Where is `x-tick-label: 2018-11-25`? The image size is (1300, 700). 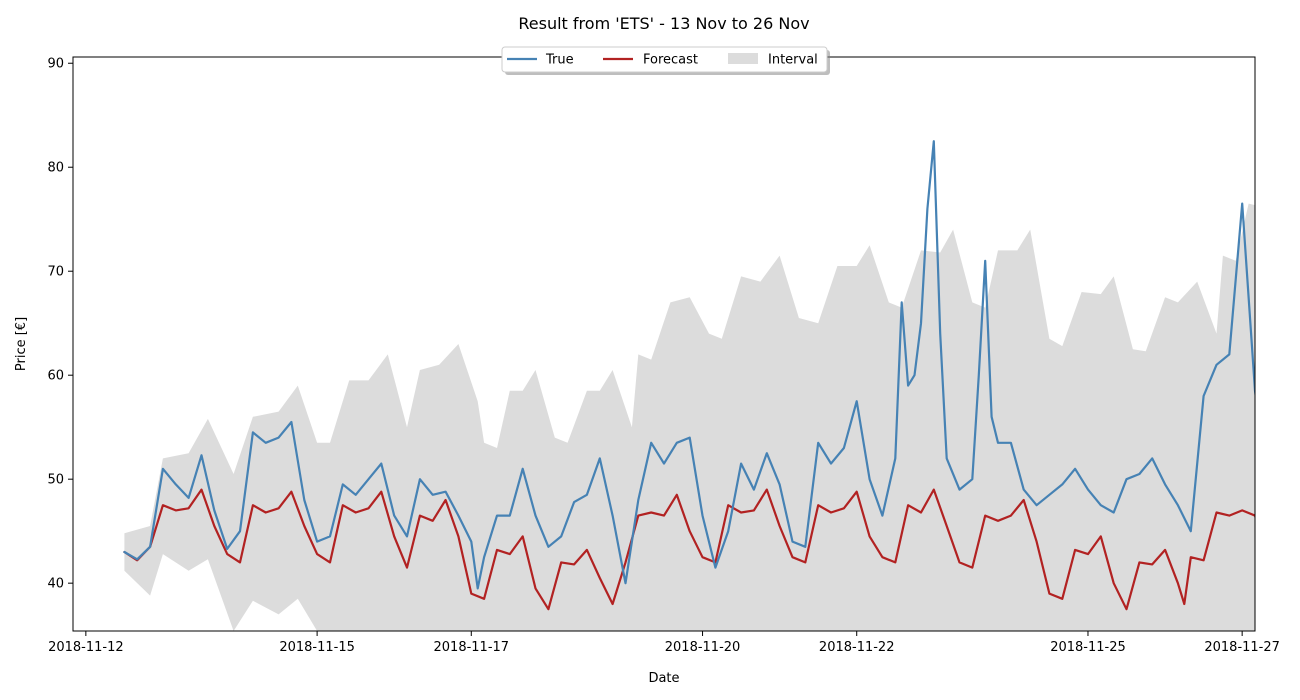
x-tick-label: 2018-11-25 is located at coordinates (1088, 647).